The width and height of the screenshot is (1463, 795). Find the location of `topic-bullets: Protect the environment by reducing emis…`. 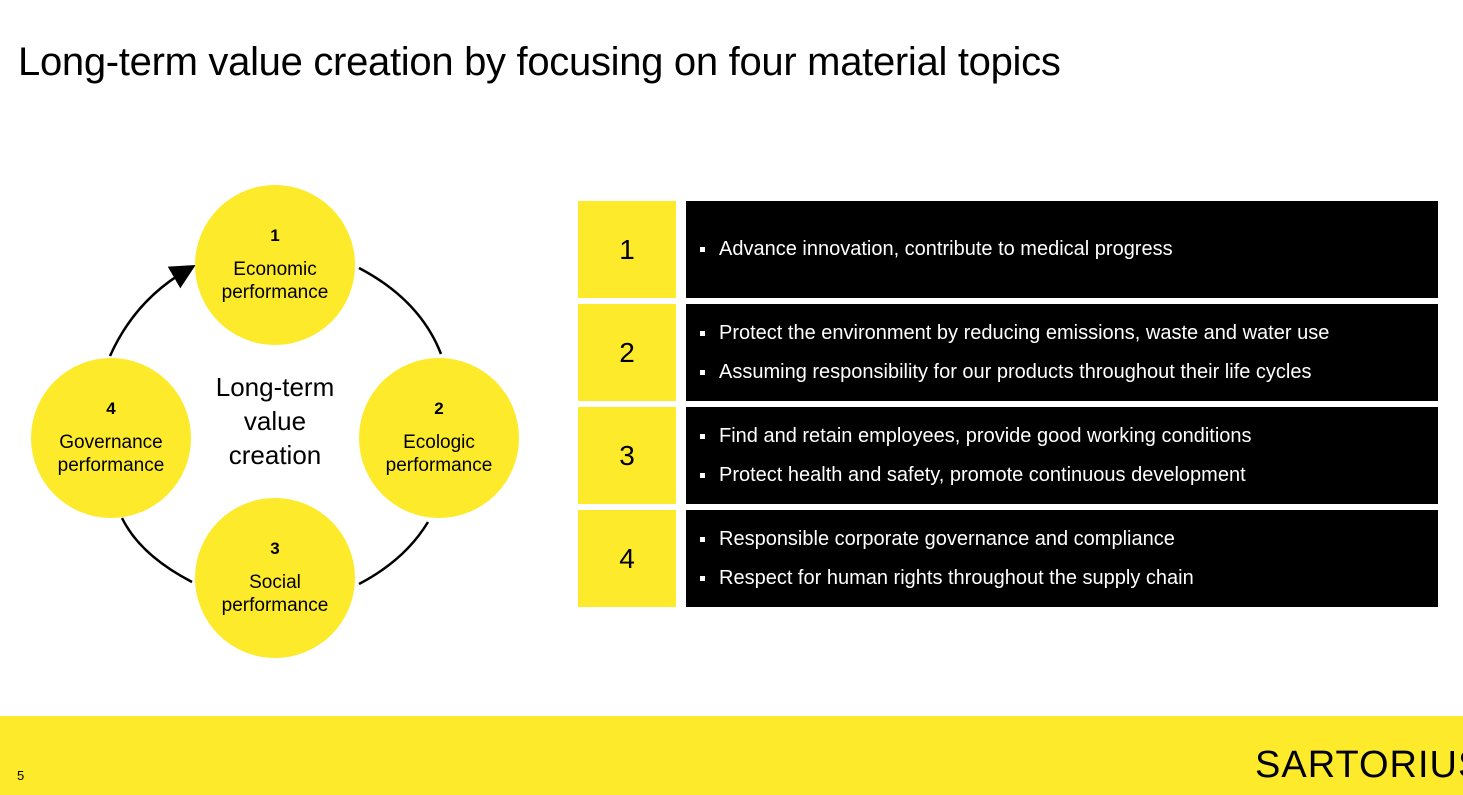

topic-bullets: Protect the environment by reducing emis… is located at coordinates (1062, 352).